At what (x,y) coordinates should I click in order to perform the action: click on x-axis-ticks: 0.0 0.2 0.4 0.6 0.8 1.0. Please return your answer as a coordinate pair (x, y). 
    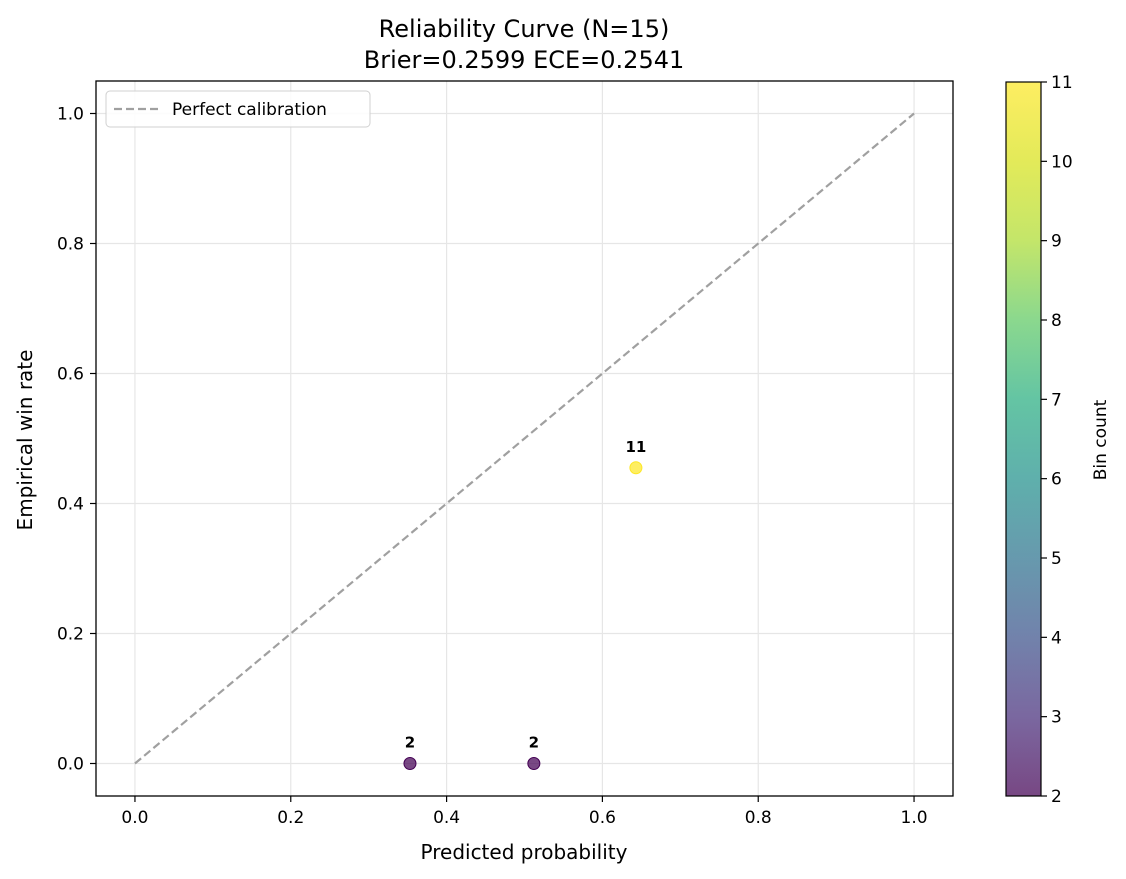
    Looking at the image, I should click on (524, 812).